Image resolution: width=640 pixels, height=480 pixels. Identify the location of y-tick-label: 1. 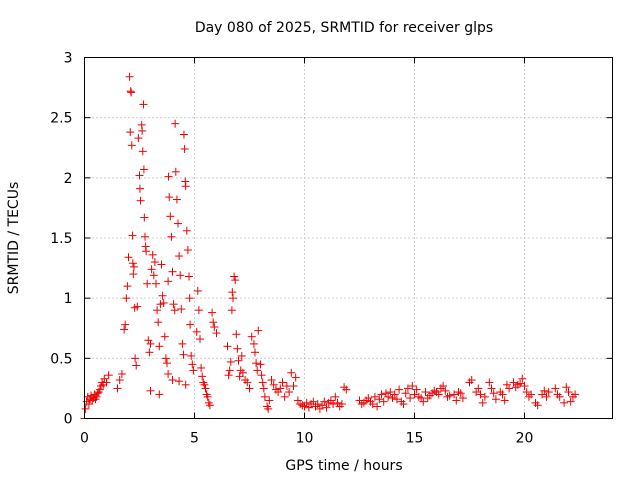
(68, 299).